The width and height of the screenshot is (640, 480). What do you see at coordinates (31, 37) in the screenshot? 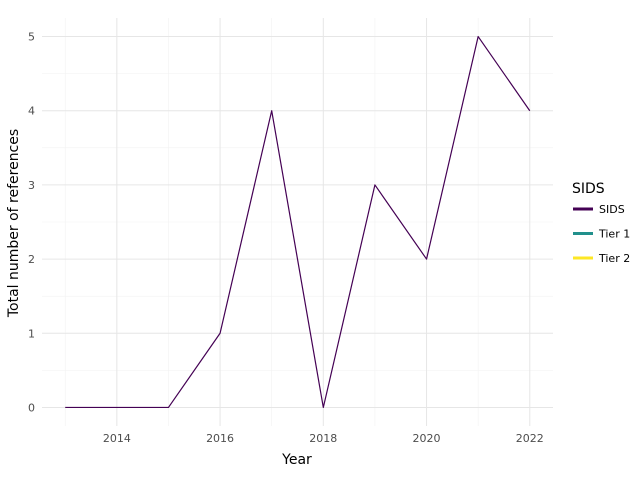
I see `y-tick-label: 5` at bounding box center [31, 37].